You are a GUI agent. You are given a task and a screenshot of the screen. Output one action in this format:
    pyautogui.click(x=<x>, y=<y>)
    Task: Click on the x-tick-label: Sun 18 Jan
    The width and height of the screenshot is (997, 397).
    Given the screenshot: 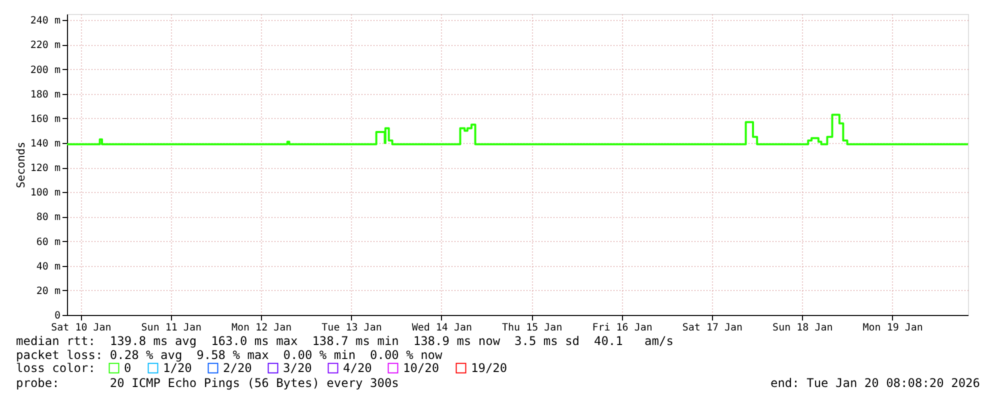 What is the action you would take?
    pyautogui.click(x=802, y=328)
    